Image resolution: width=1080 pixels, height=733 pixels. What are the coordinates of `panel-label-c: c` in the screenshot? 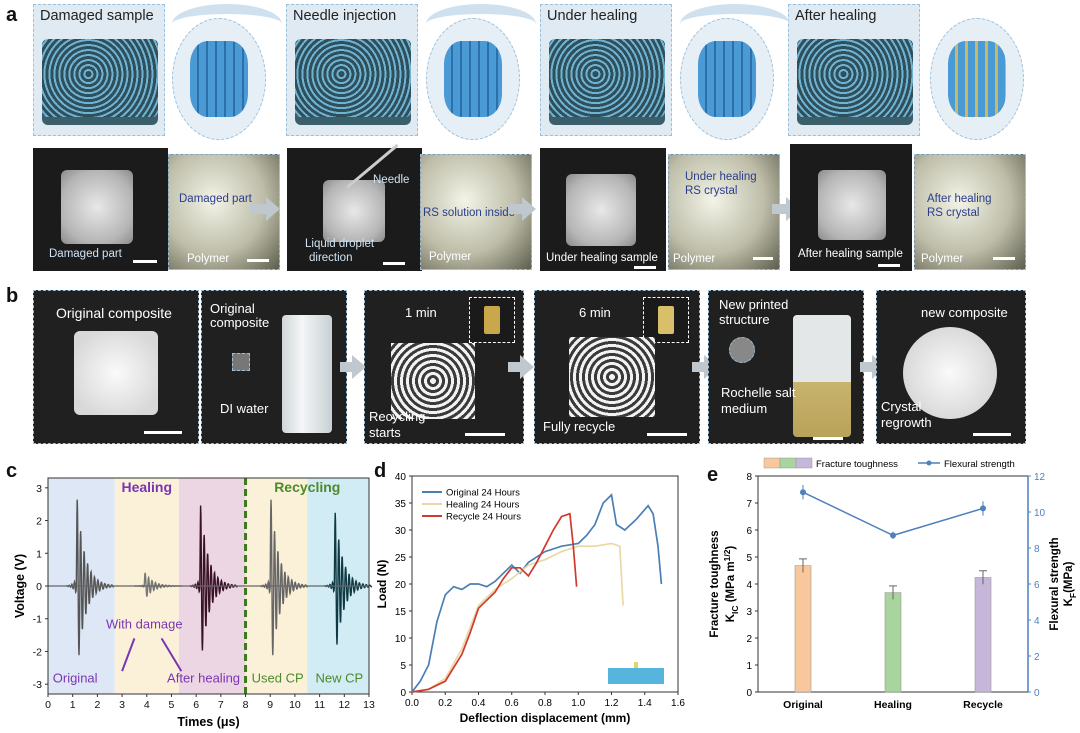 It's located at (12, 471).